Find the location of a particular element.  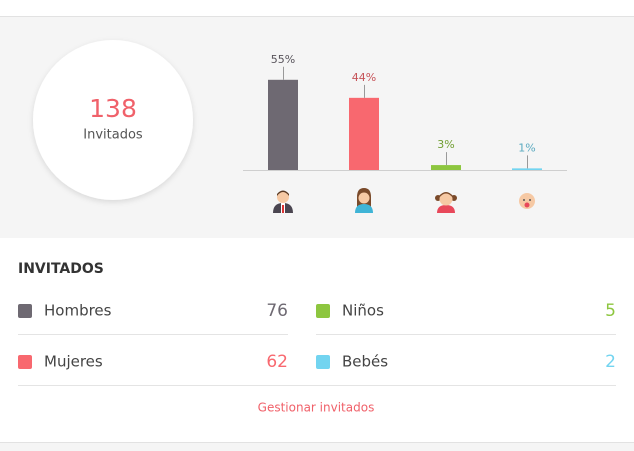

value-label: 3% is located at coordinates (445, 144).